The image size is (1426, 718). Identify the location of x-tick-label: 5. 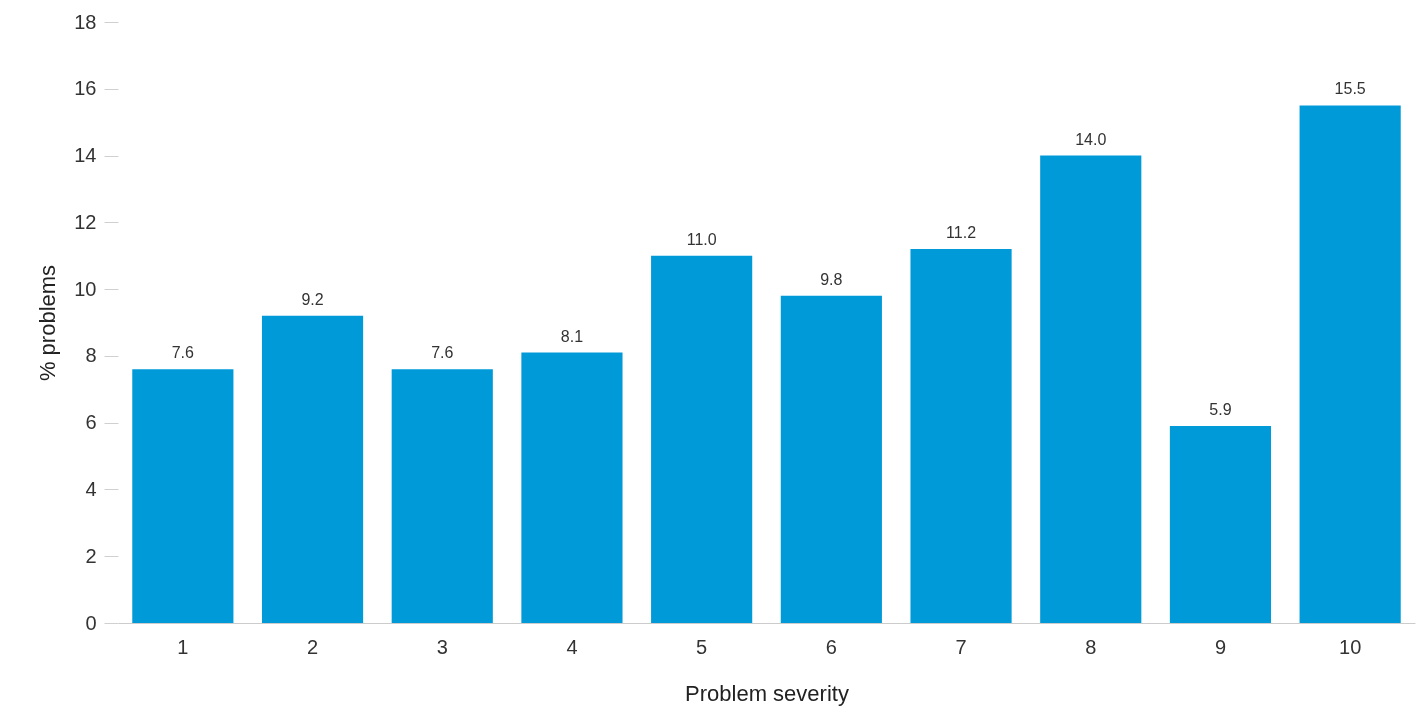
(702, 646).